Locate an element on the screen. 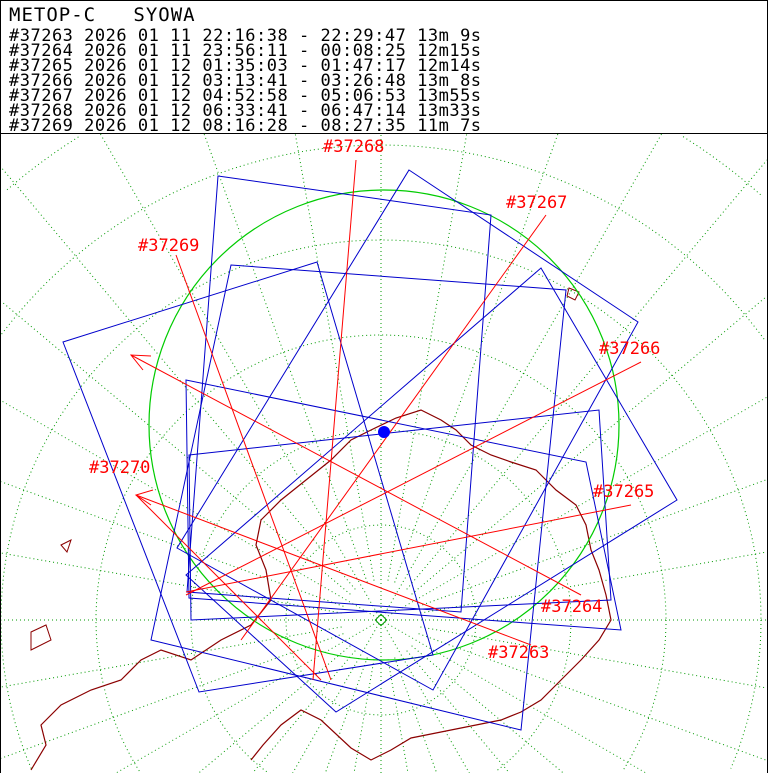  orbit-label: #37266 is located at coordinates (629, 349).